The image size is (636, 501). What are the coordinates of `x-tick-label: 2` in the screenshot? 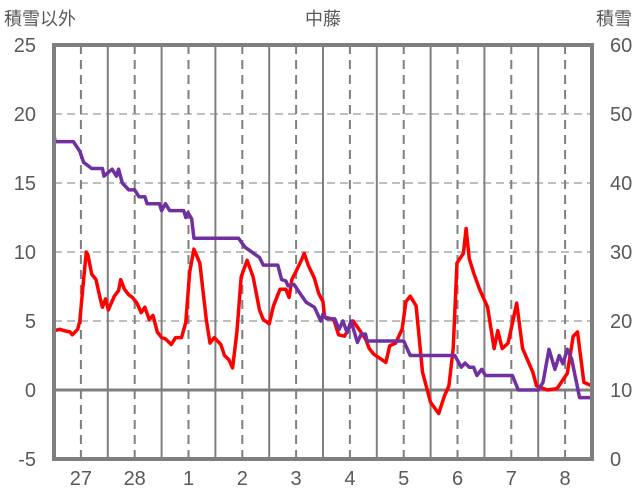 It's located at (242, 479).